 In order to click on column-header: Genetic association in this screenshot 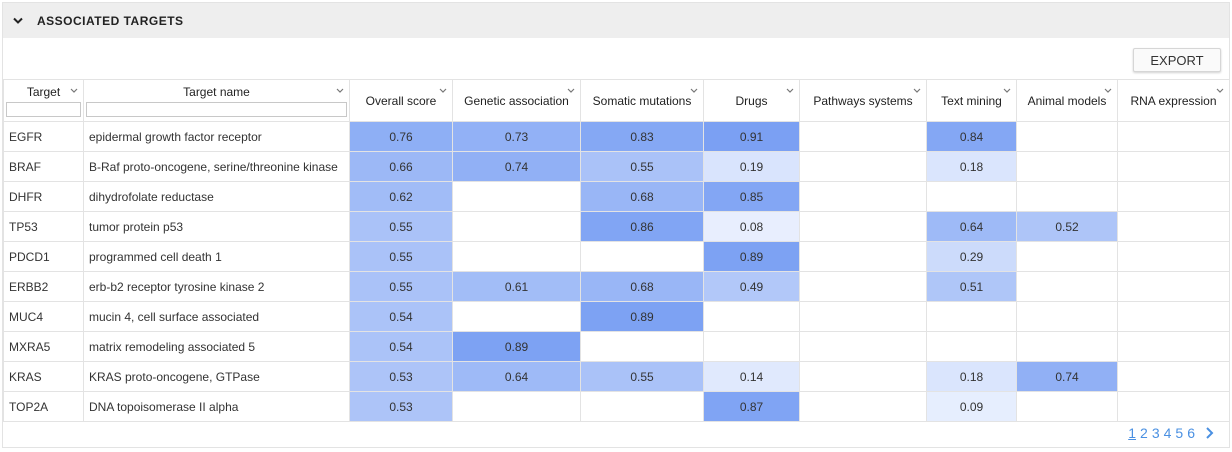, I will do `click(516, 100)`.